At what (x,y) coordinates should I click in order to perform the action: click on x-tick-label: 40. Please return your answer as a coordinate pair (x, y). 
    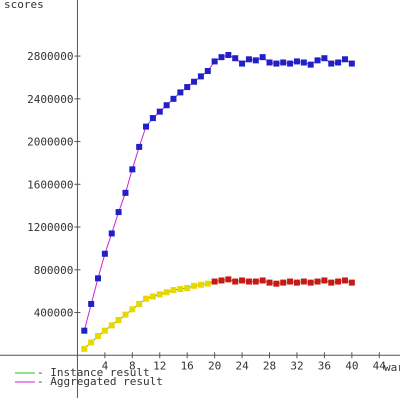
    Looking at the image, I should click on (351, 365).